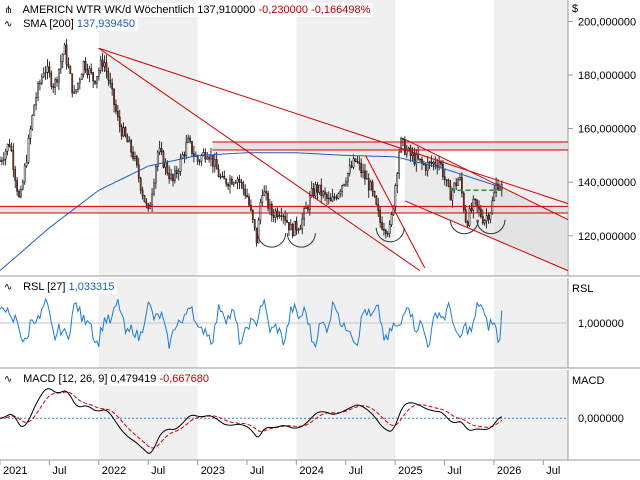 This screenshot has width=640, height=480. What do you see at coordinates (601, 324) in the screenshot?
I see `rsl-tick-label: 1,000000` at bounding box center [601, 324].